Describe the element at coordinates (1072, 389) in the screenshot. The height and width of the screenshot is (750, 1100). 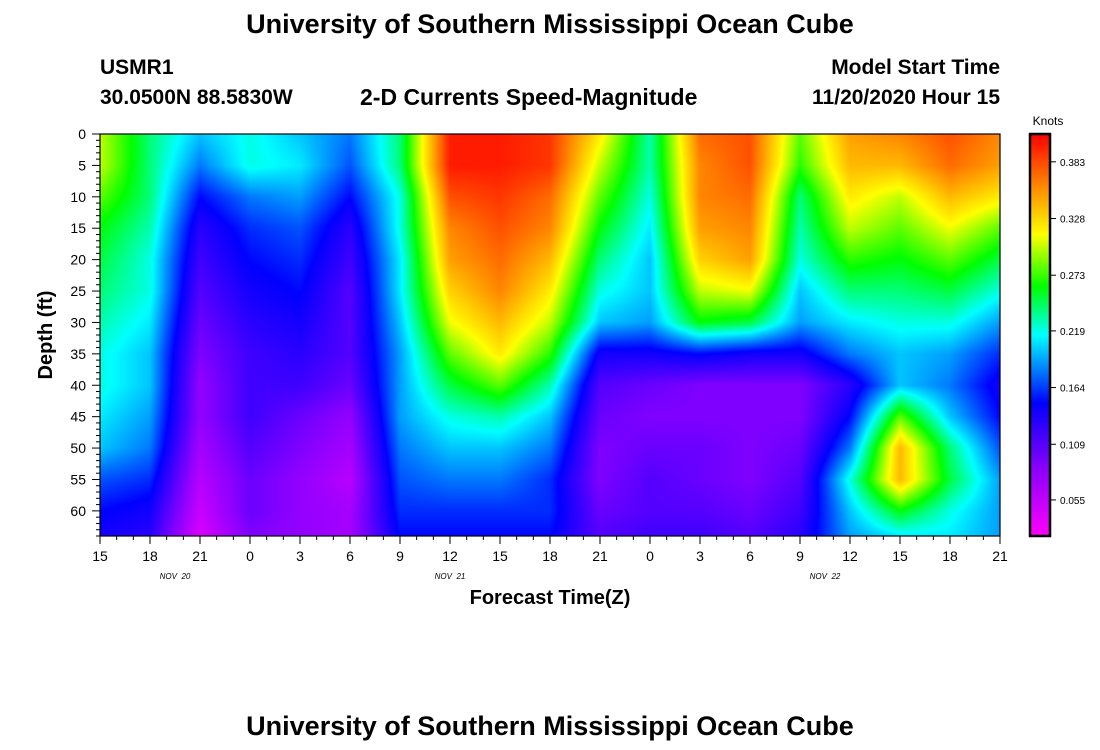
I see `colorbar-tick-label: 0.164` at that location.